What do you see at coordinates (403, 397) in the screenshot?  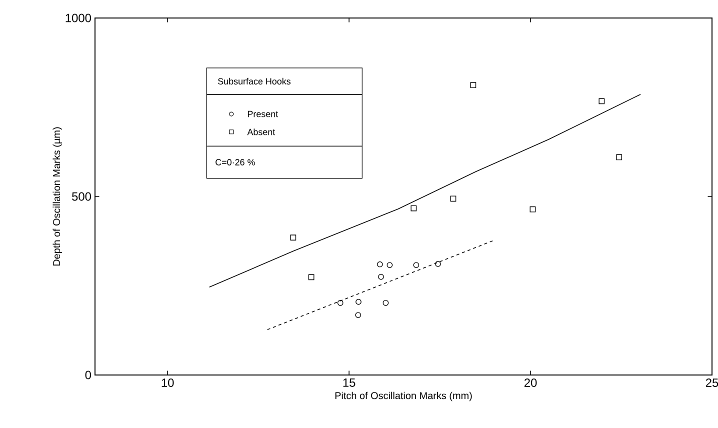 I see `x-axis-title: Pitch of Oscillation Marks (mm)` at bounding box center [403, 397].